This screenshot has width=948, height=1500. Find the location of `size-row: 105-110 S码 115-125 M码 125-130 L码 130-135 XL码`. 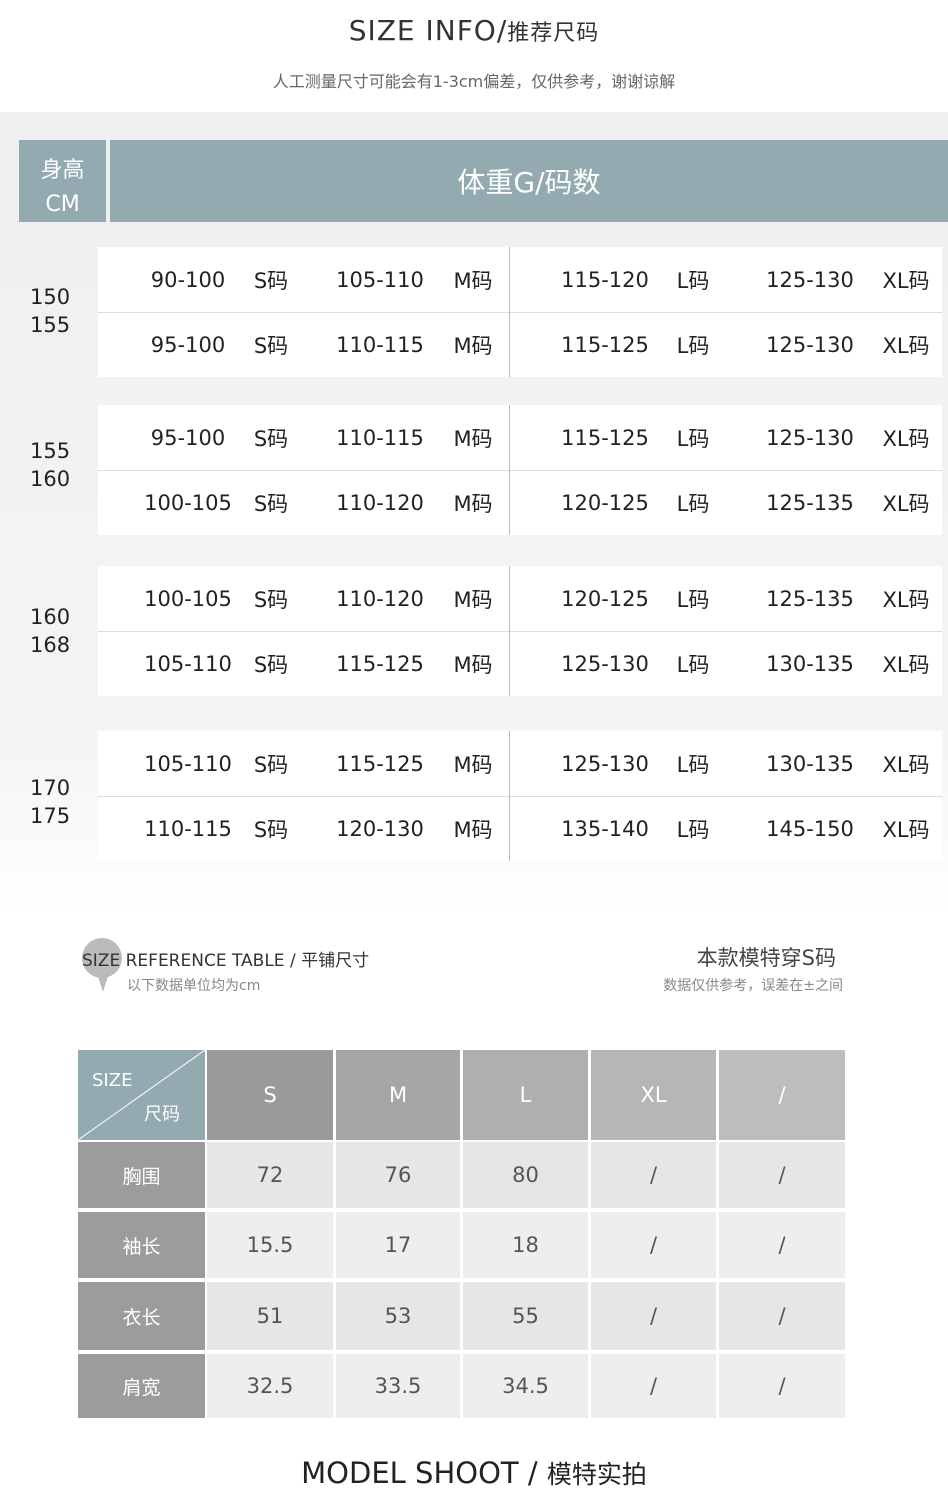

size-row: 105-110 S码 115-125 M码 125-130 L码 130-135 XL码 is located at coordinates (520, 663).